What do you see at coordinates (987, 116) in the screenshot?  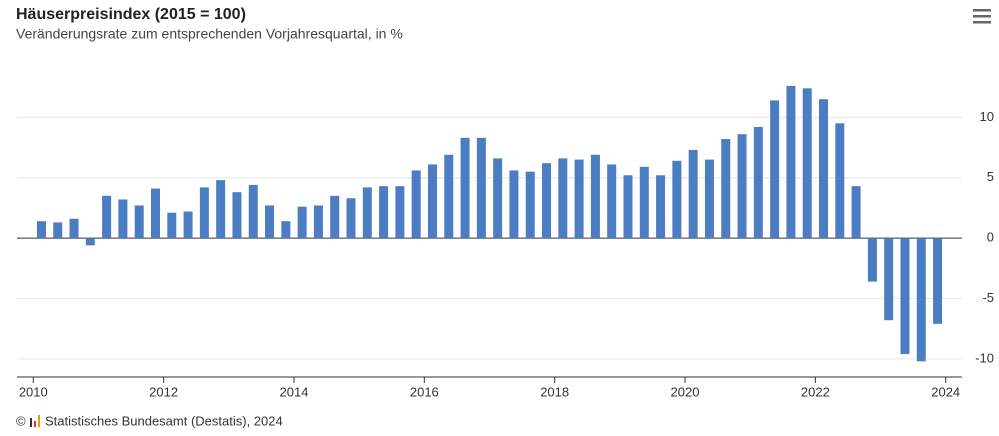 I see `y-tick-label: 10` at bounding box center [987, 116].